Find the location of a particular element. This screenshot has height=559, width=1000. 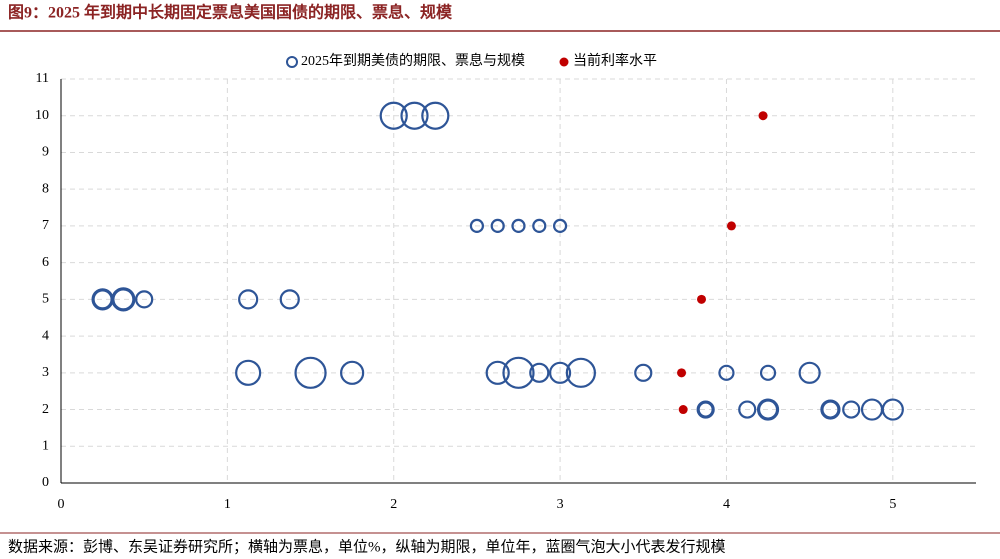

y-tick-label: 4 is located at coordinates (45, 335).